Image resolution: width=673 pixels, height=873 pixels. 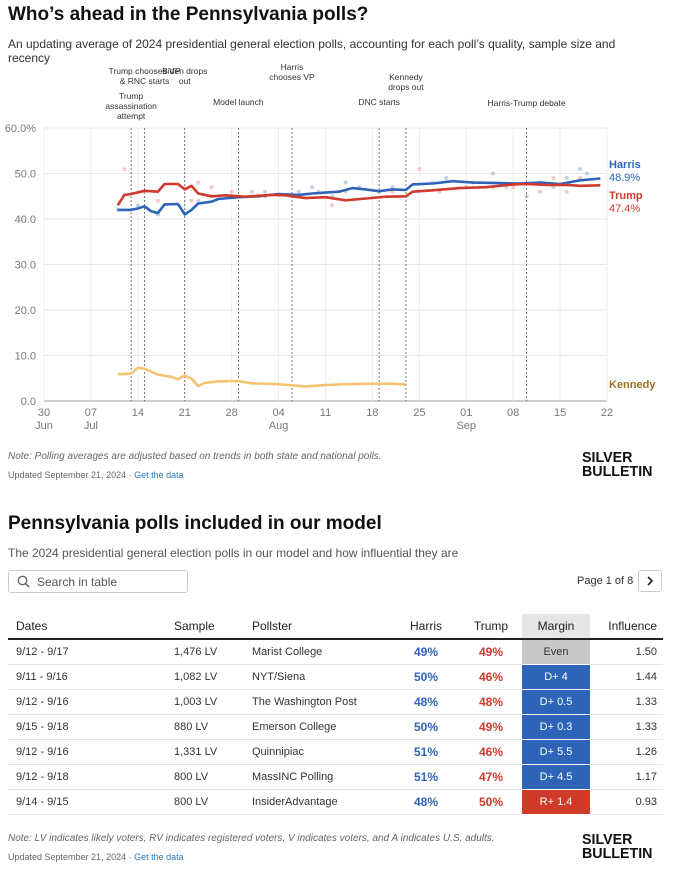 I want to click on x-tick-label: 25, so click(x=419, y=413).